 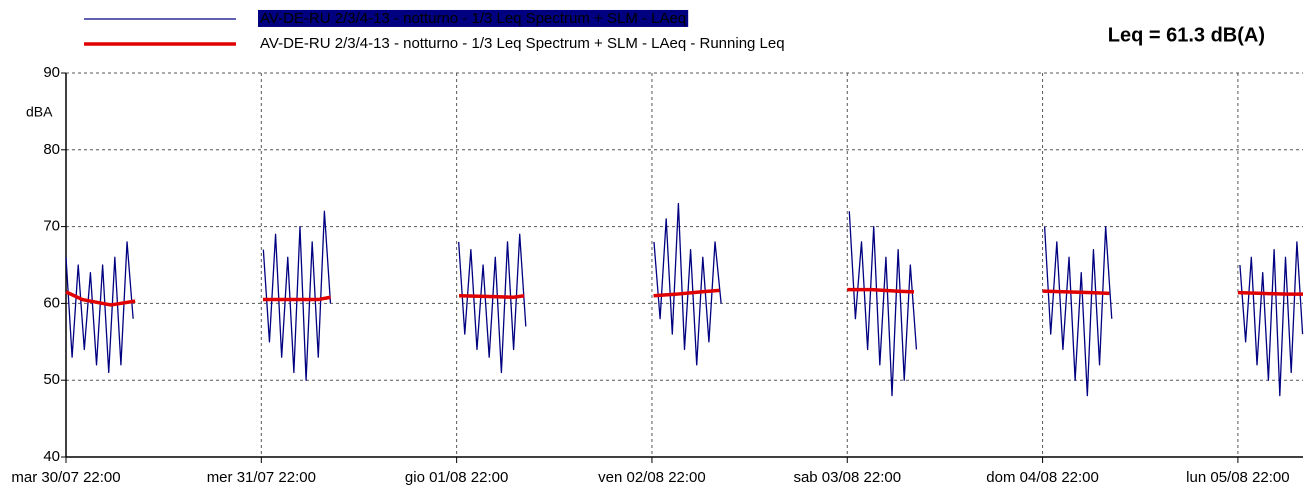 What do you see at coordinates (65, 477) in the screenshot?
I see `x-tick-label: mar 30/07 22:00` at bounding box center [65, 477].